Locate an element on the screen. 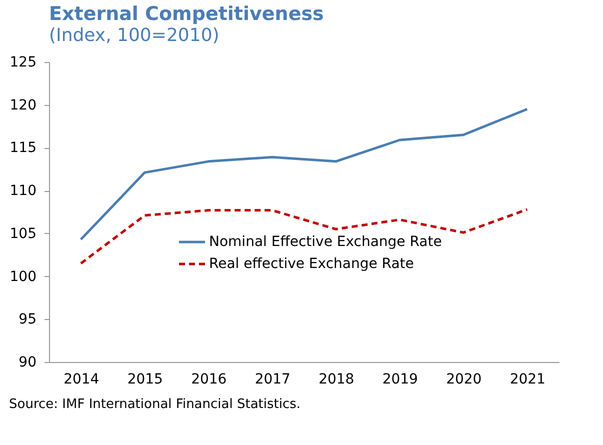  y-tick-label: 120 is located at coordinates (23, 105).